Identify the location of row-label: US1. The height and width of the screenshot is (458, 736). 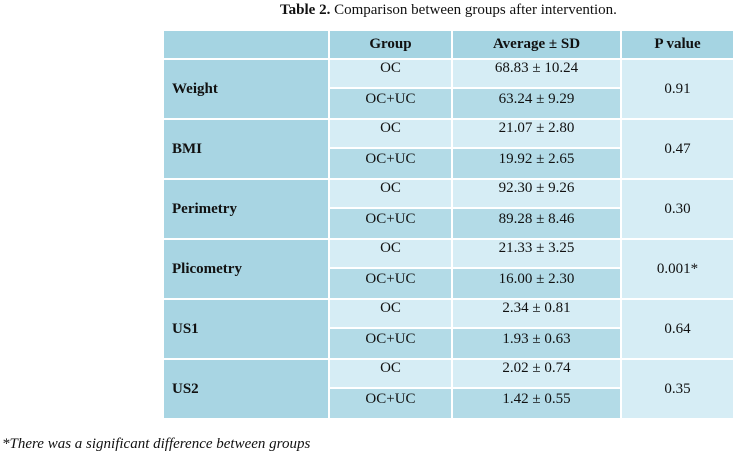
(246, 329).